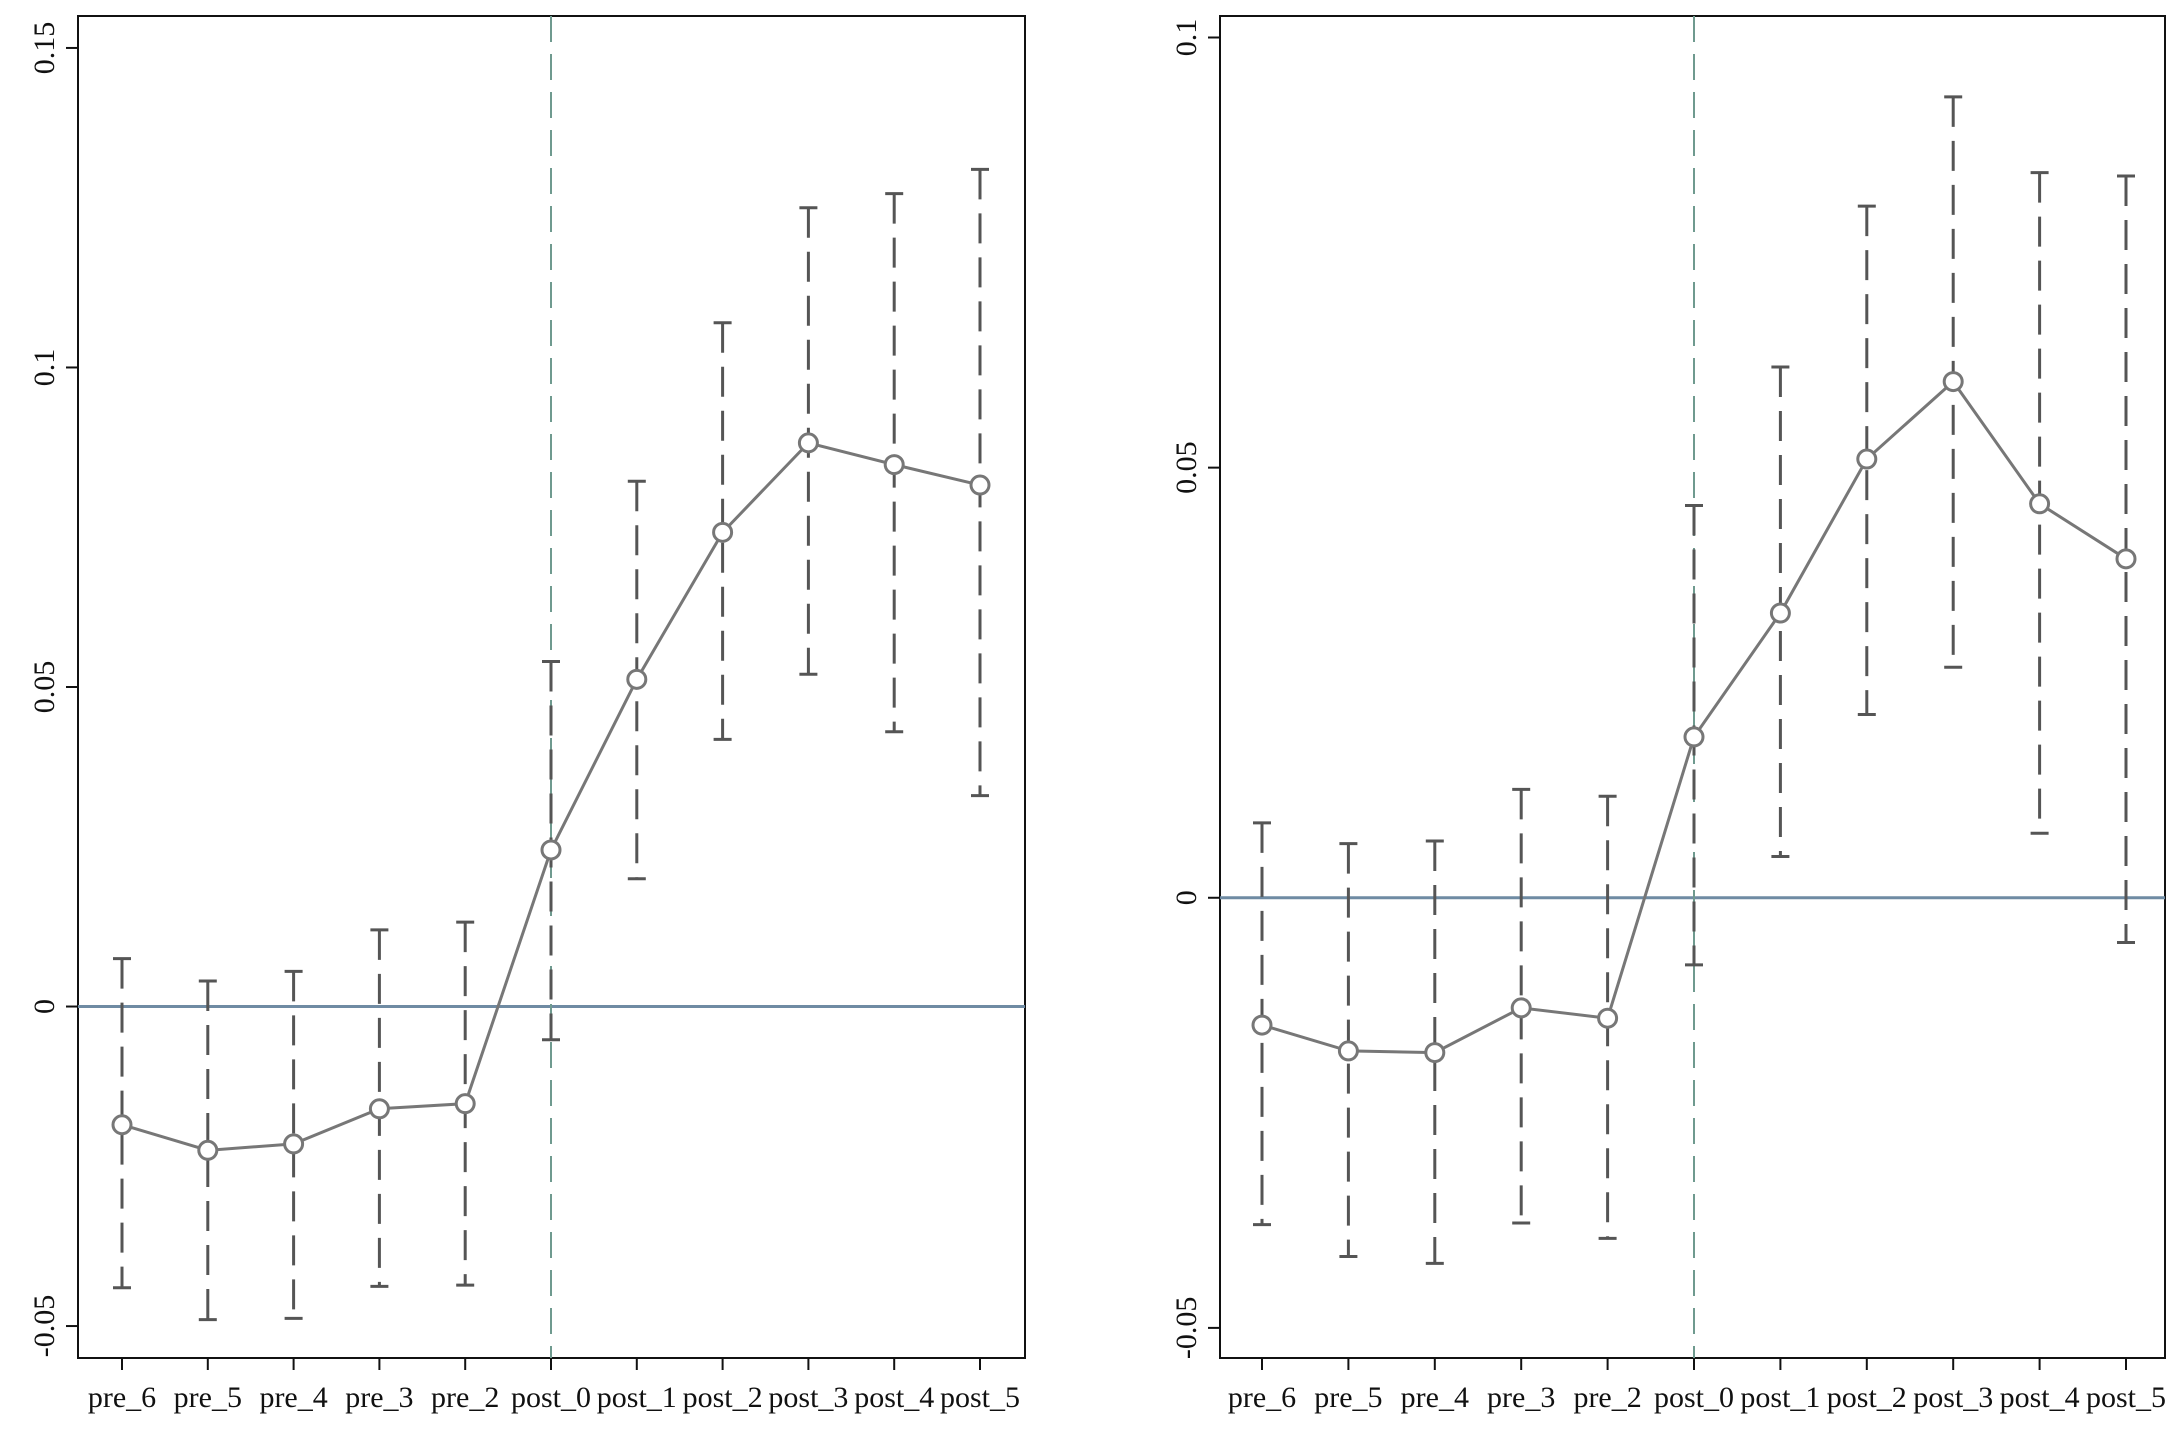  I want to click on y-tick-label: 0.15, so click(44, 48).